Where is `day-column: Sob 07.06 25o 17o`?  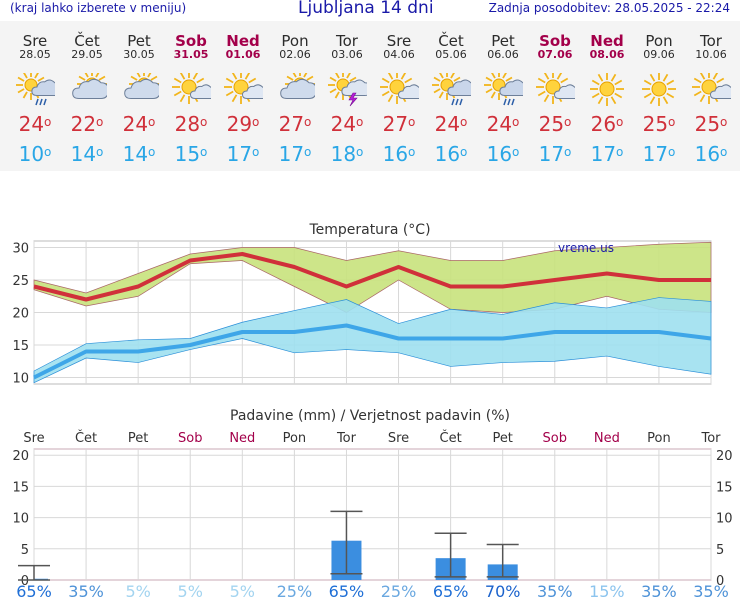 day-column: Sob 07.06 25o 17o is located at coordinates (555, 96).